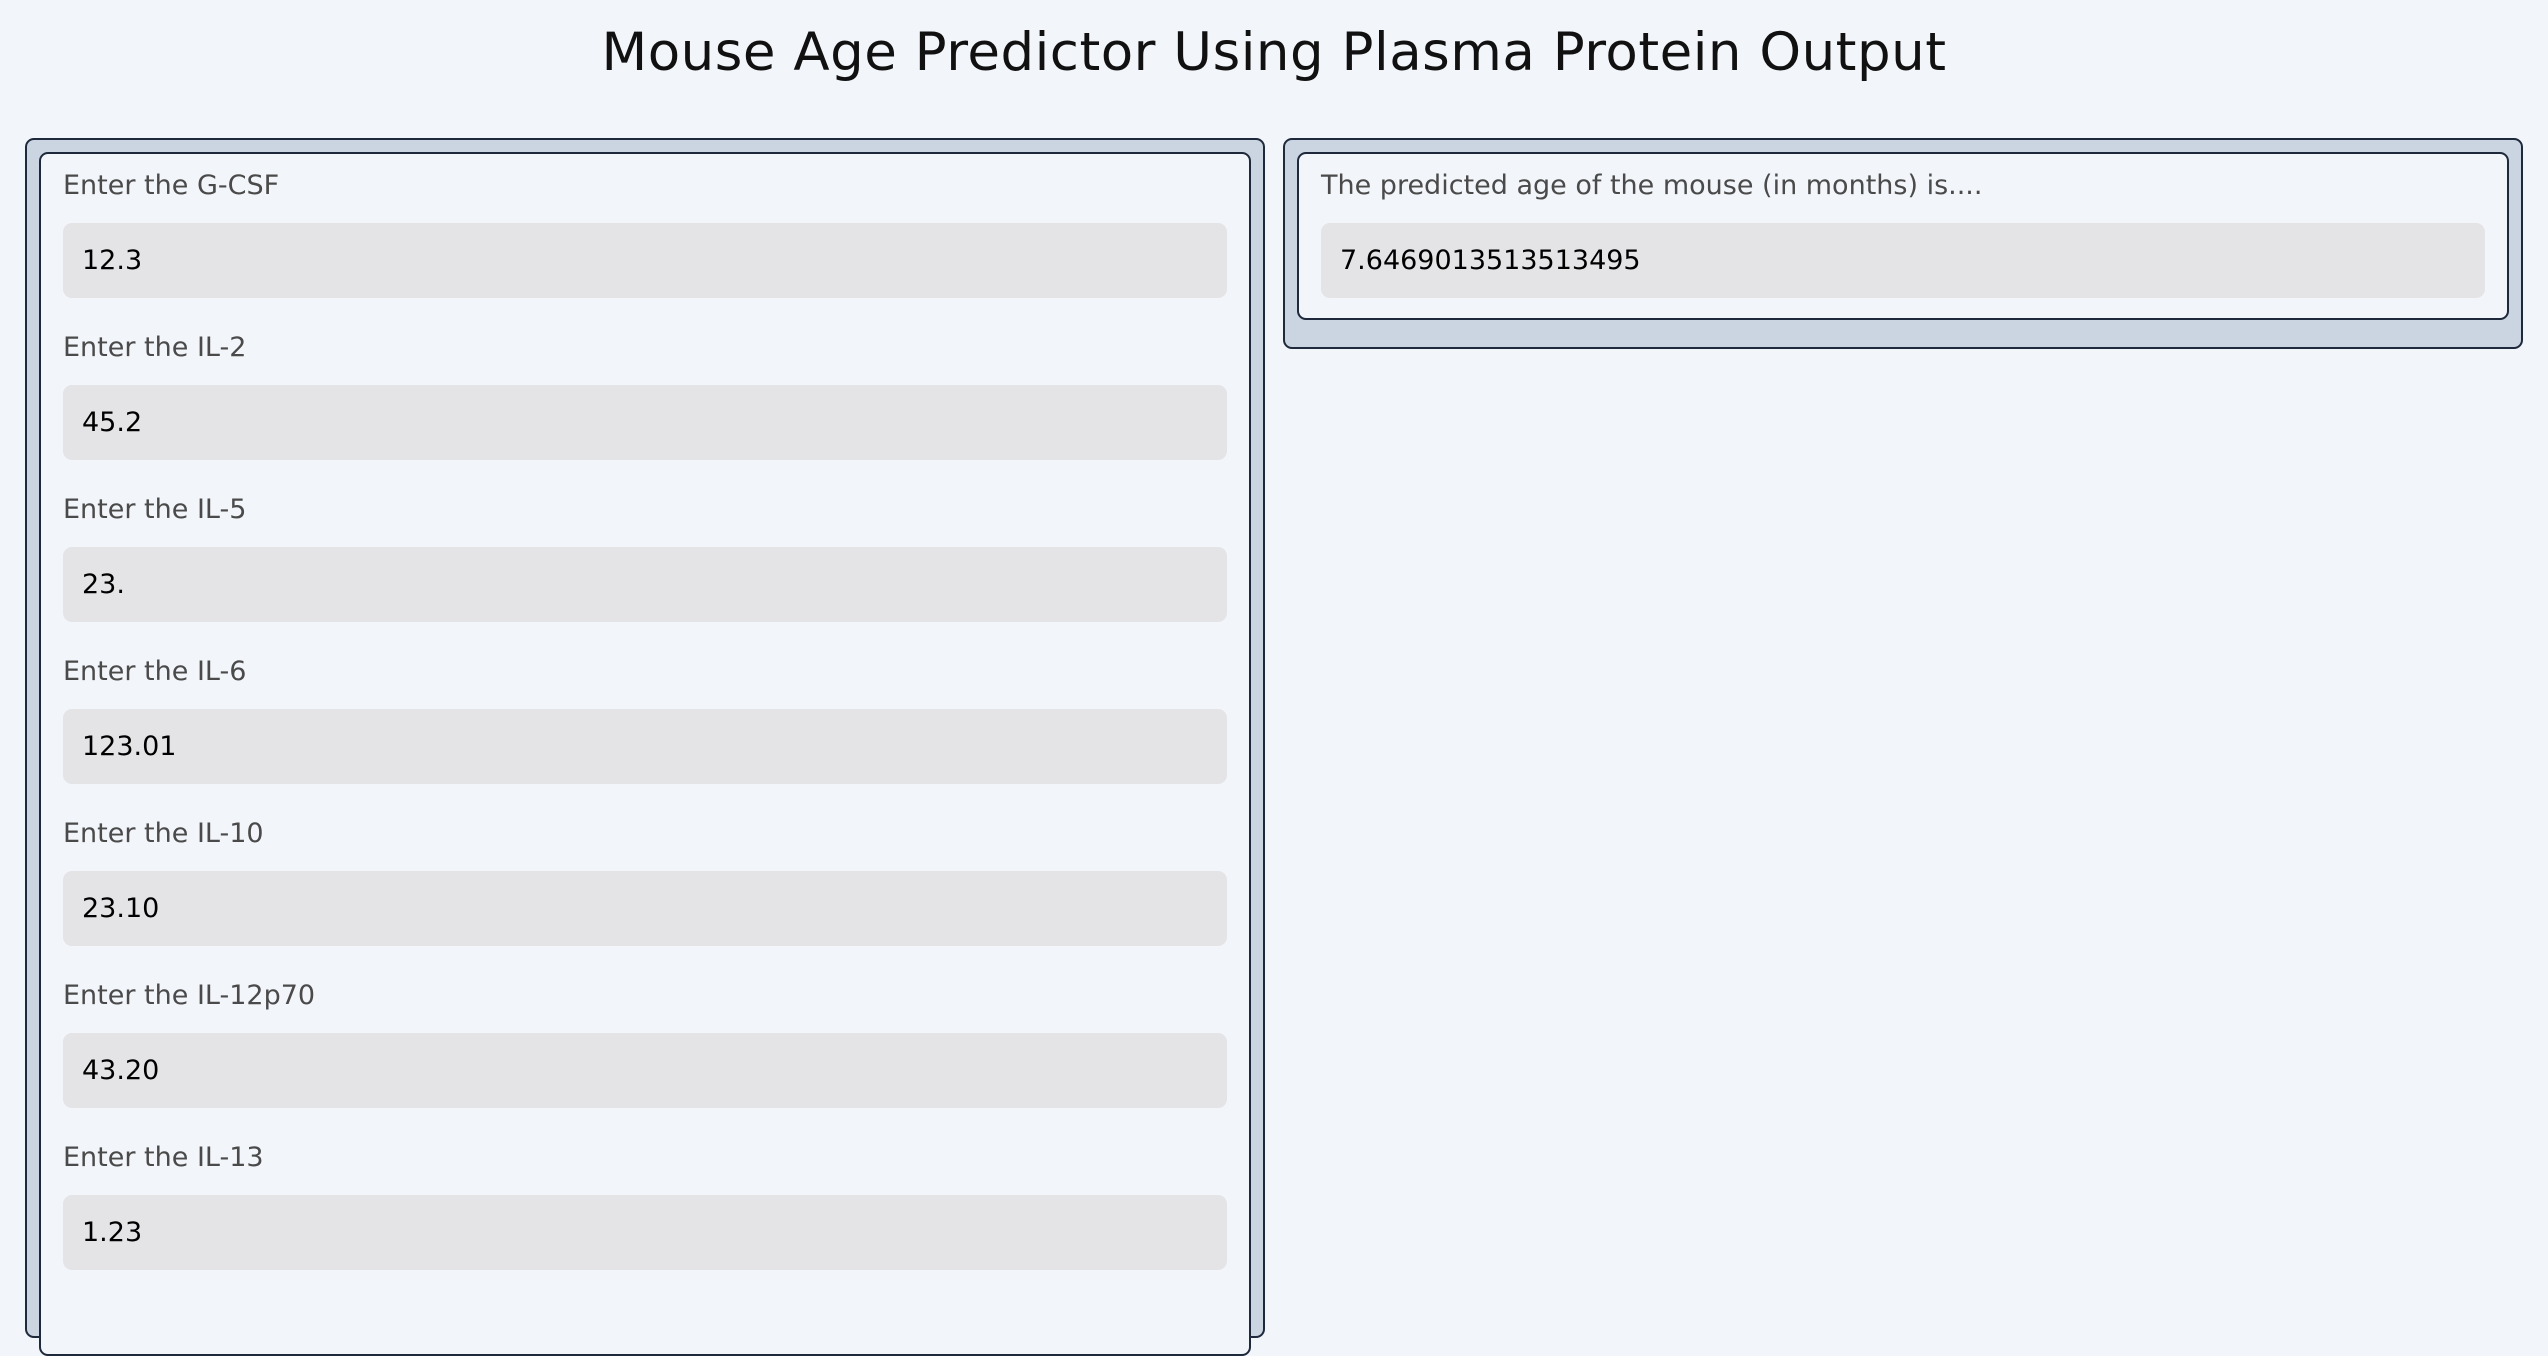 This screenshot has width=2548, height=1356. What do you see at coordinates (645, 1070) in the screenshot?
I see `il12p70-input: 43.20` at bounding box center [645, 1070].